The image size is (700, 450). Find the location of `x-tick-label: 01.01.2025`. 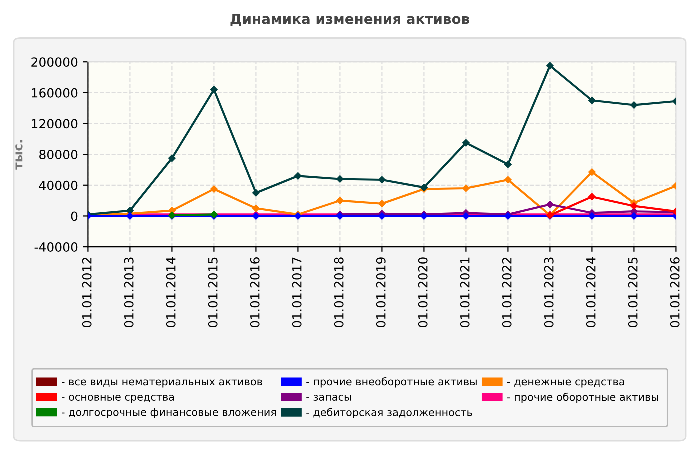

x-tick-label: 01.01.2025 is located at coordinates (633, 293).